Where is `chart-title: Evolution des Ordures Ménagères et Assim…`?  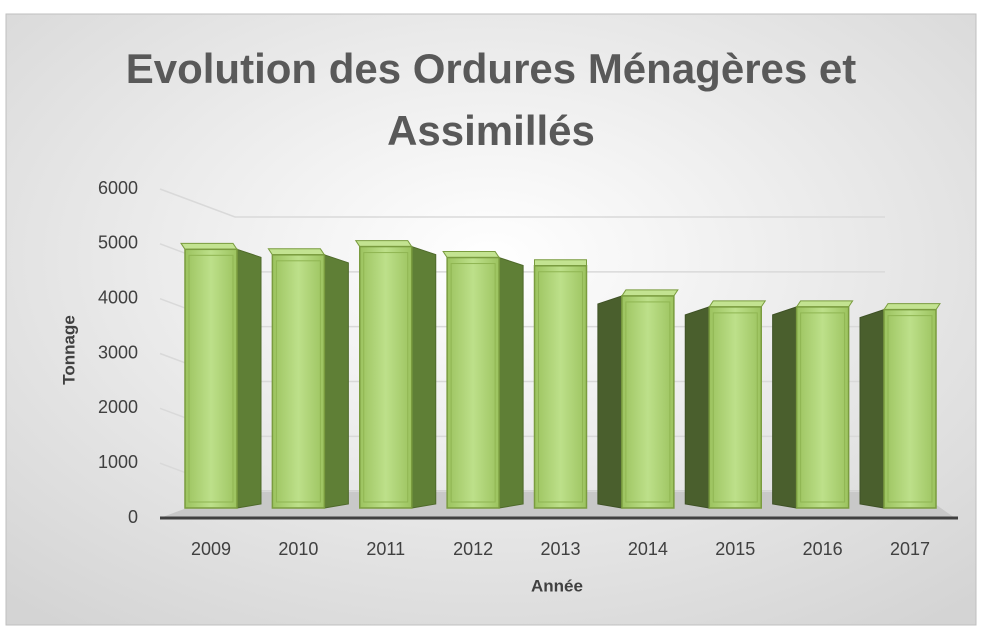
chart-title: Evolution des Ordures Ménagères et Assim… is located at coordinates (491, 99).